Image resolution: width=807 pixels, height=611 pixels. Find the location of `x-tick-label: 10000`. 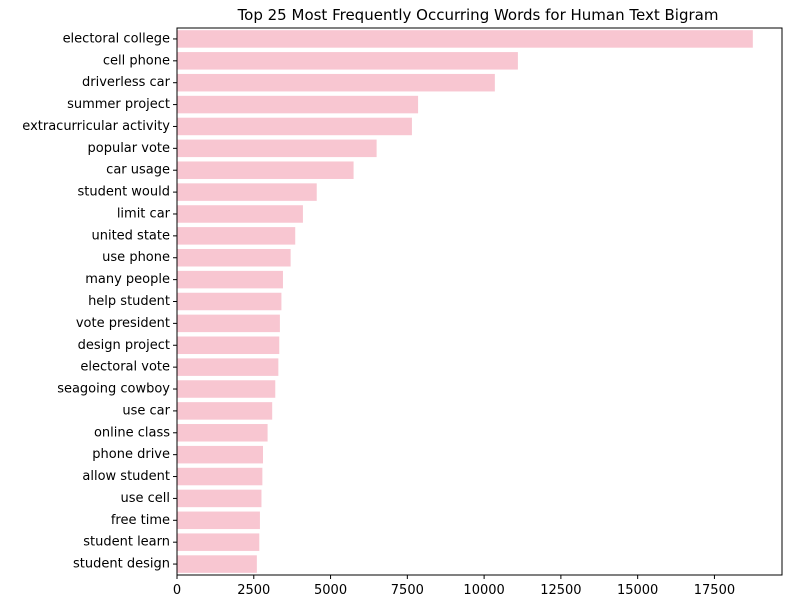

x-tick-label: 10000 is located at coordinates (483, 590).